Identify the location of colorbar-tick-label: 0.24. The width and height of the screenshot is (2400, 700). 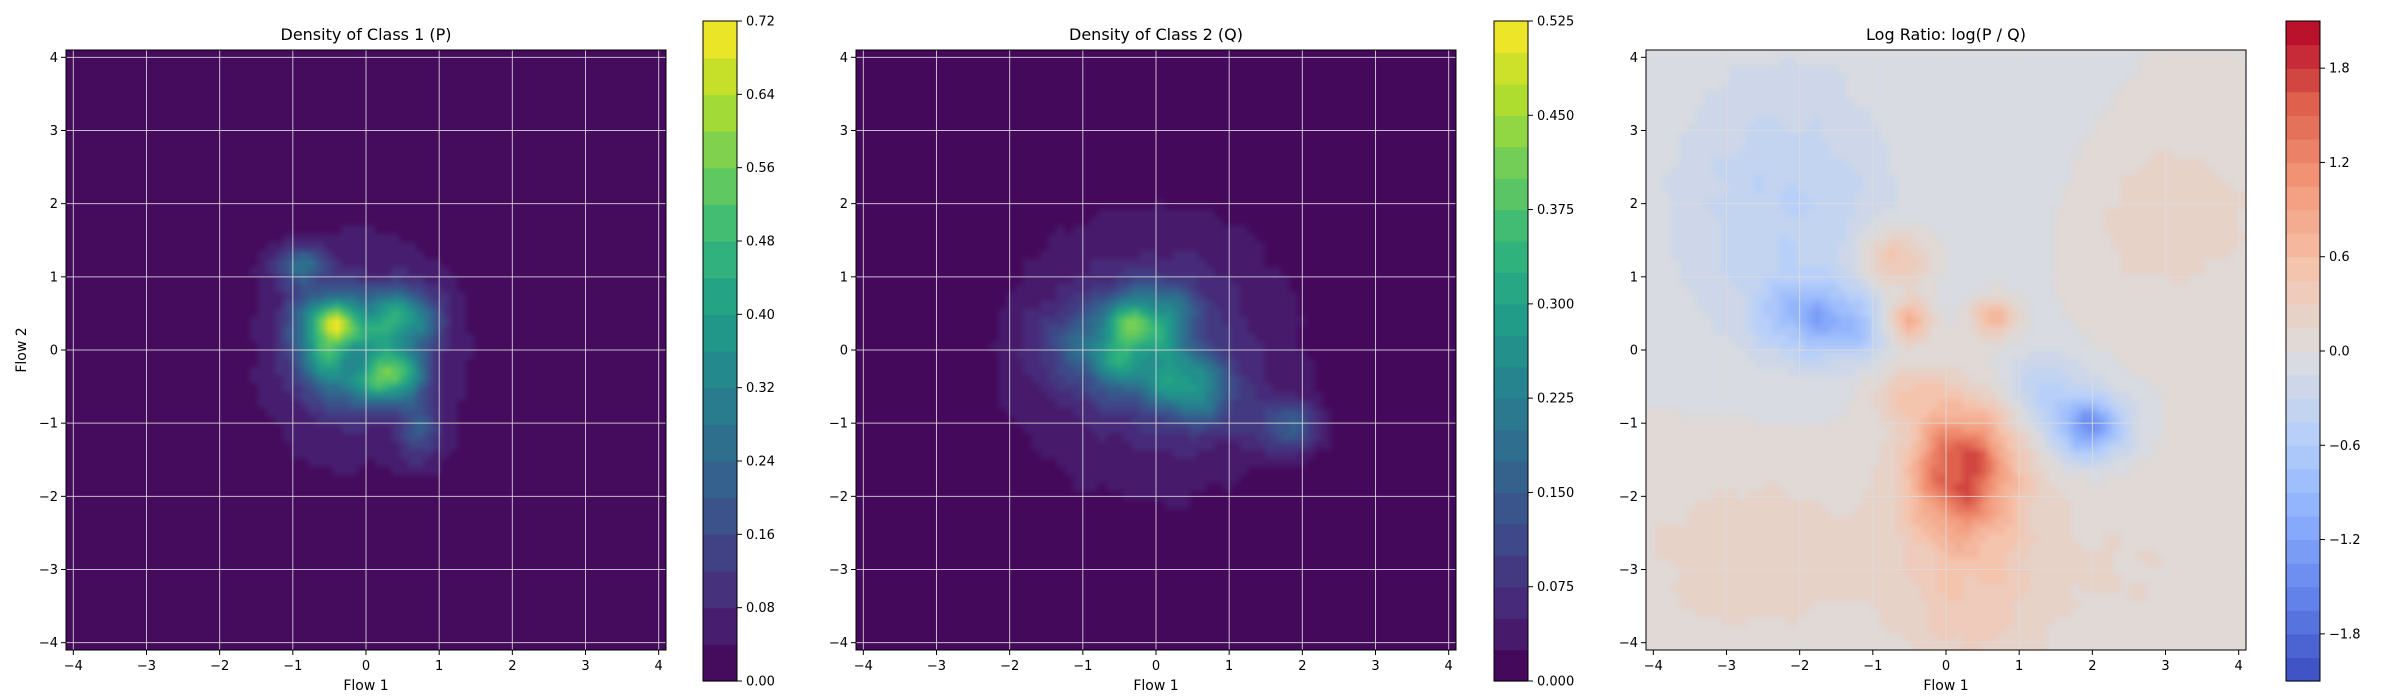
(760, 462).